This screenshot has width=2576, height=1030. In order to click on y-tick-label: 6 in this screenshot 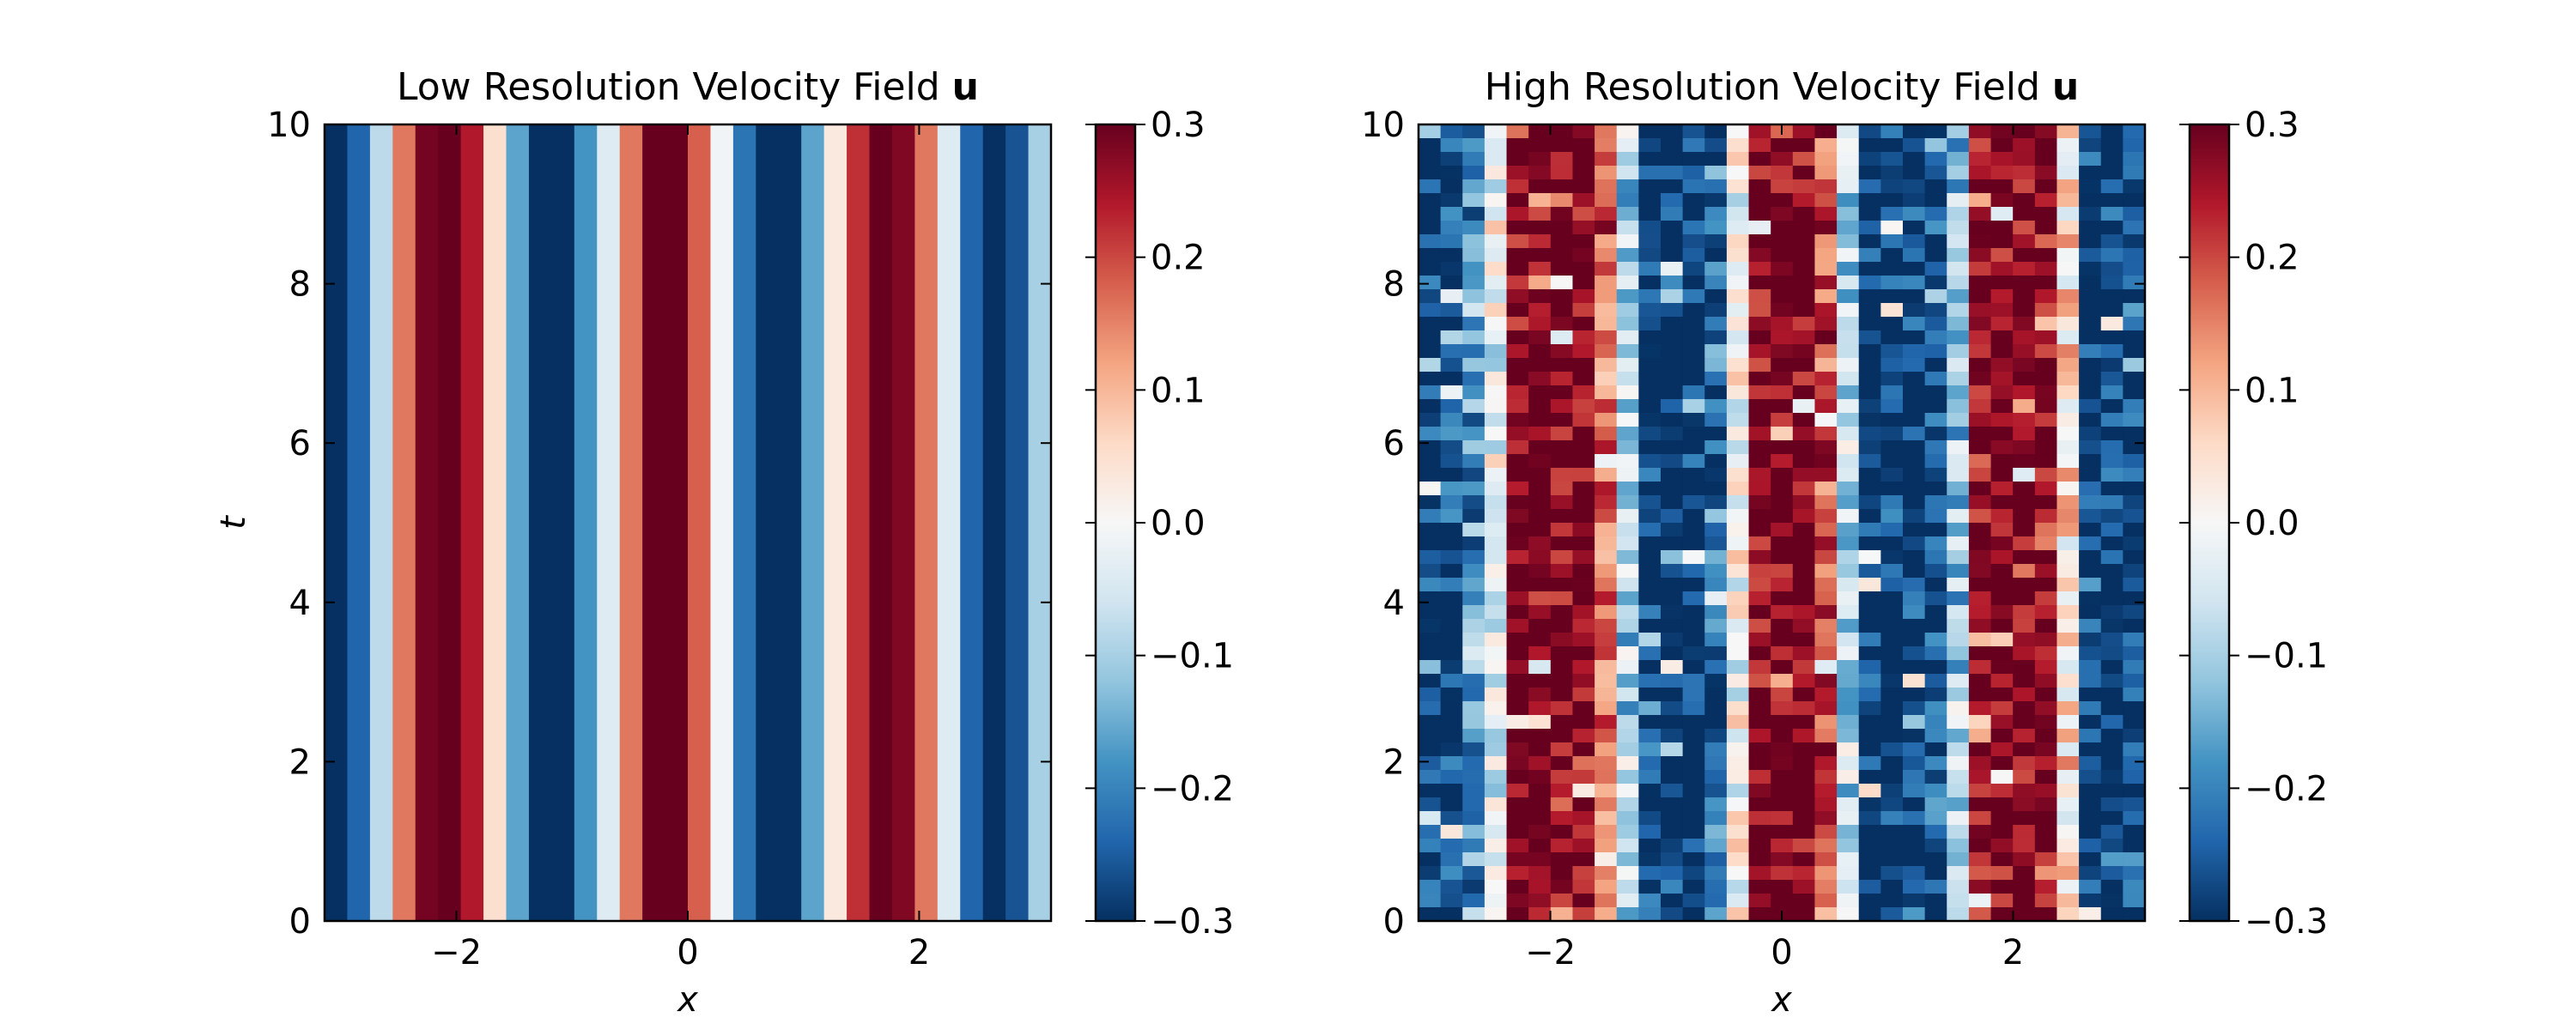, I will do `click(1394, 444)`.